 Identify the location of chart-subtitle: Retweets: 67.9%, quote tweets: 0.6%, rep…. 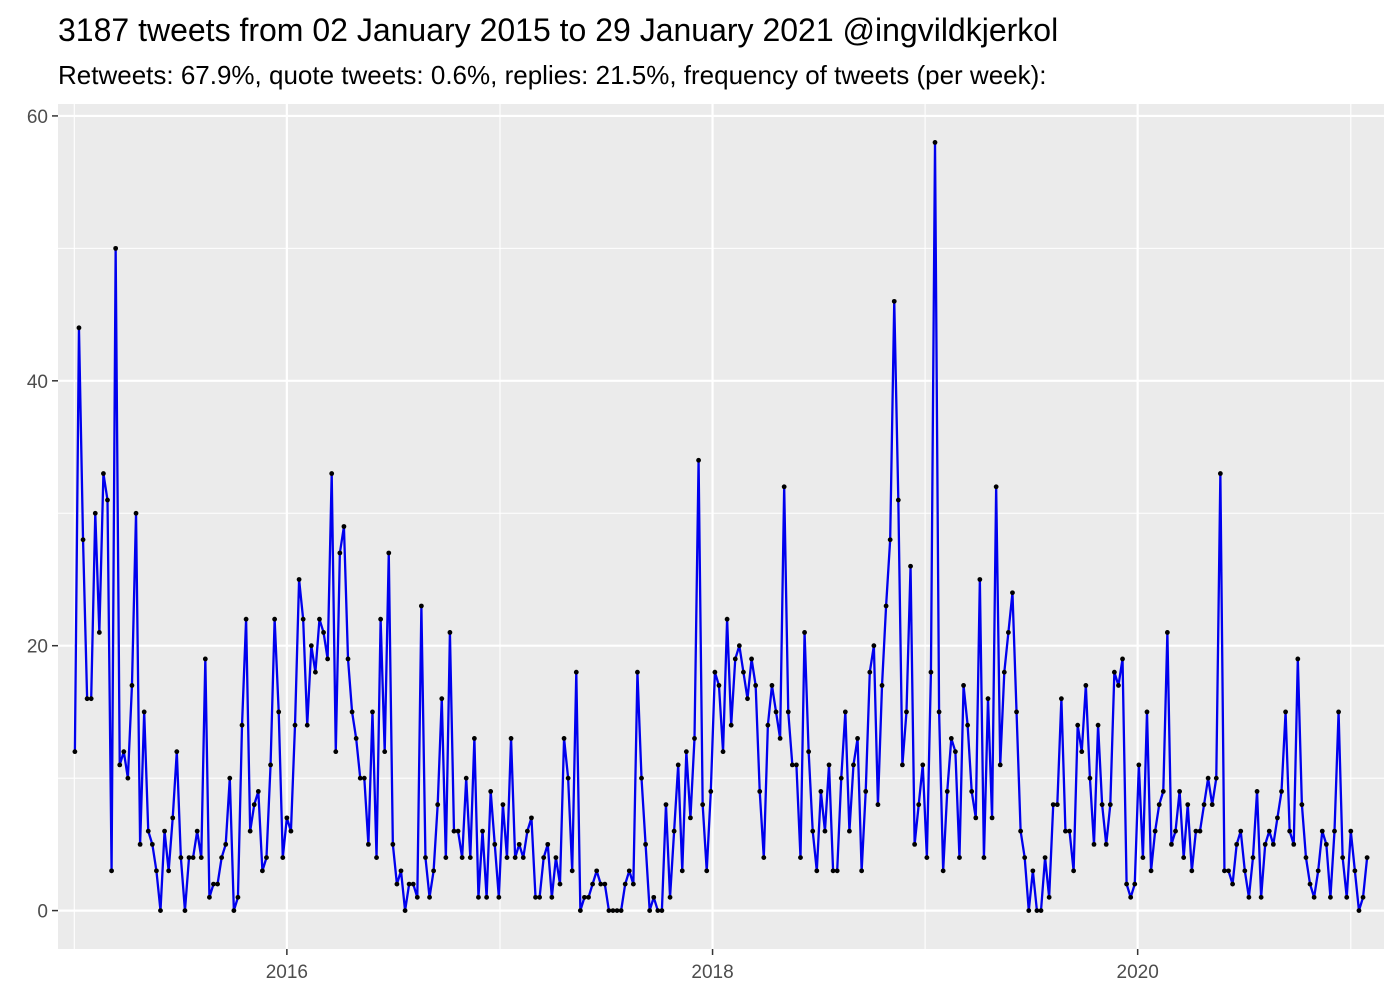
(552, 75).